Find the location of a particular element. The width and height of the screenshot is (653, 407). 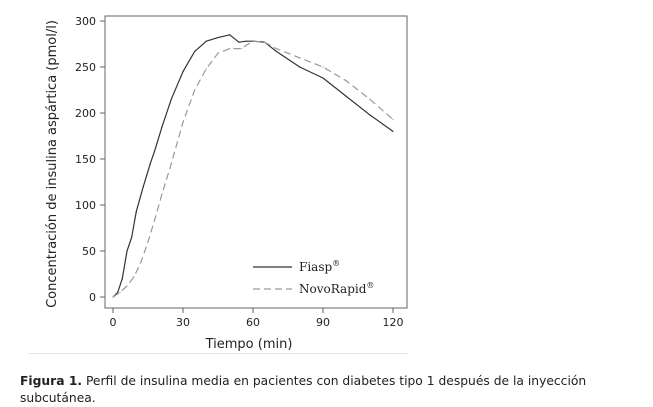

x-axis: 0 30 60 90 120 is located at coordinates (257, 318).